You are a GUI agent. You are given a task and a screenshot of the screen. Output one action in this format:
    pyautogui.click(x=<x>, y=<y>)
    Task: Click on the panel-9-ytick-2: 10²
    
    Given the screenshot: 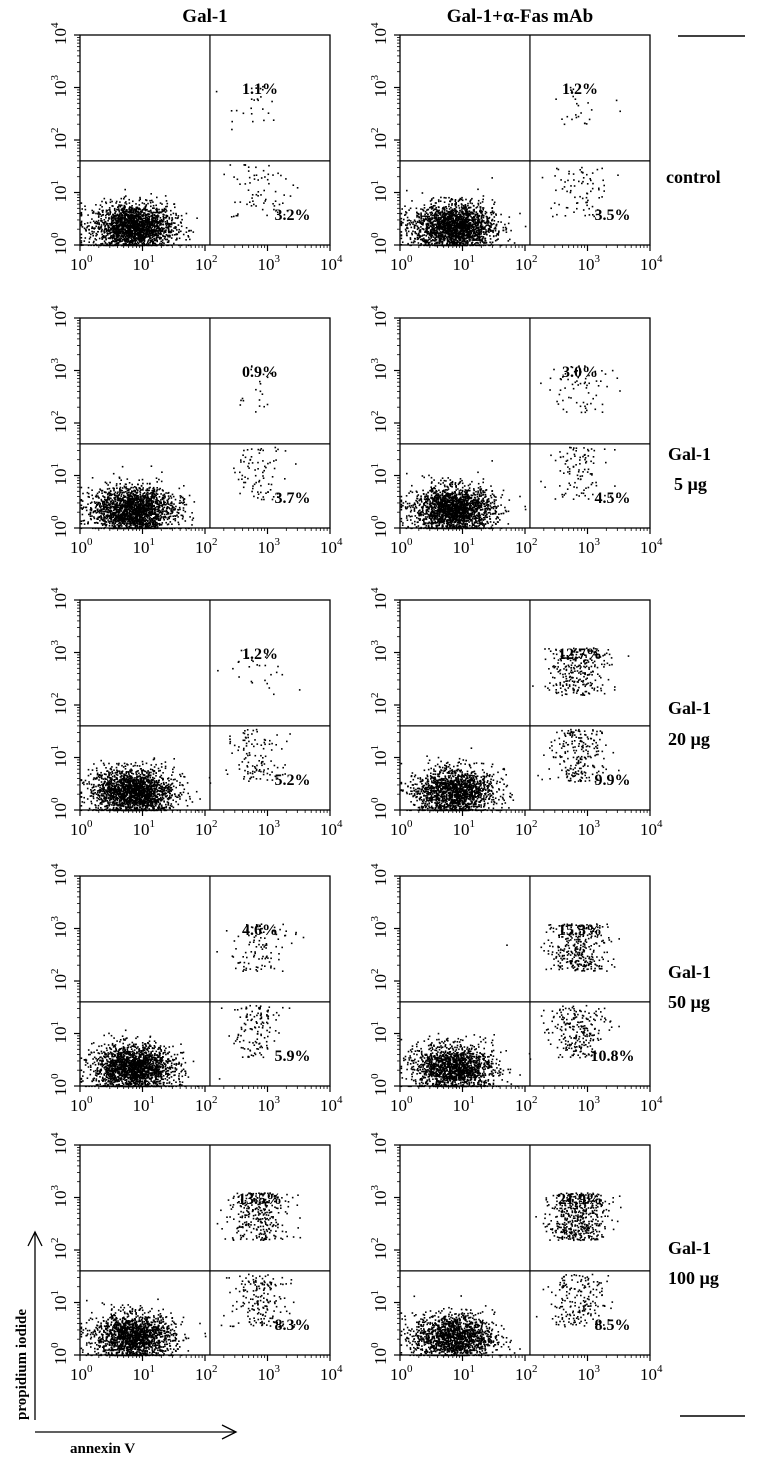 What is the action you would take?
    pyautogui.click(x=379, y=1249)
    